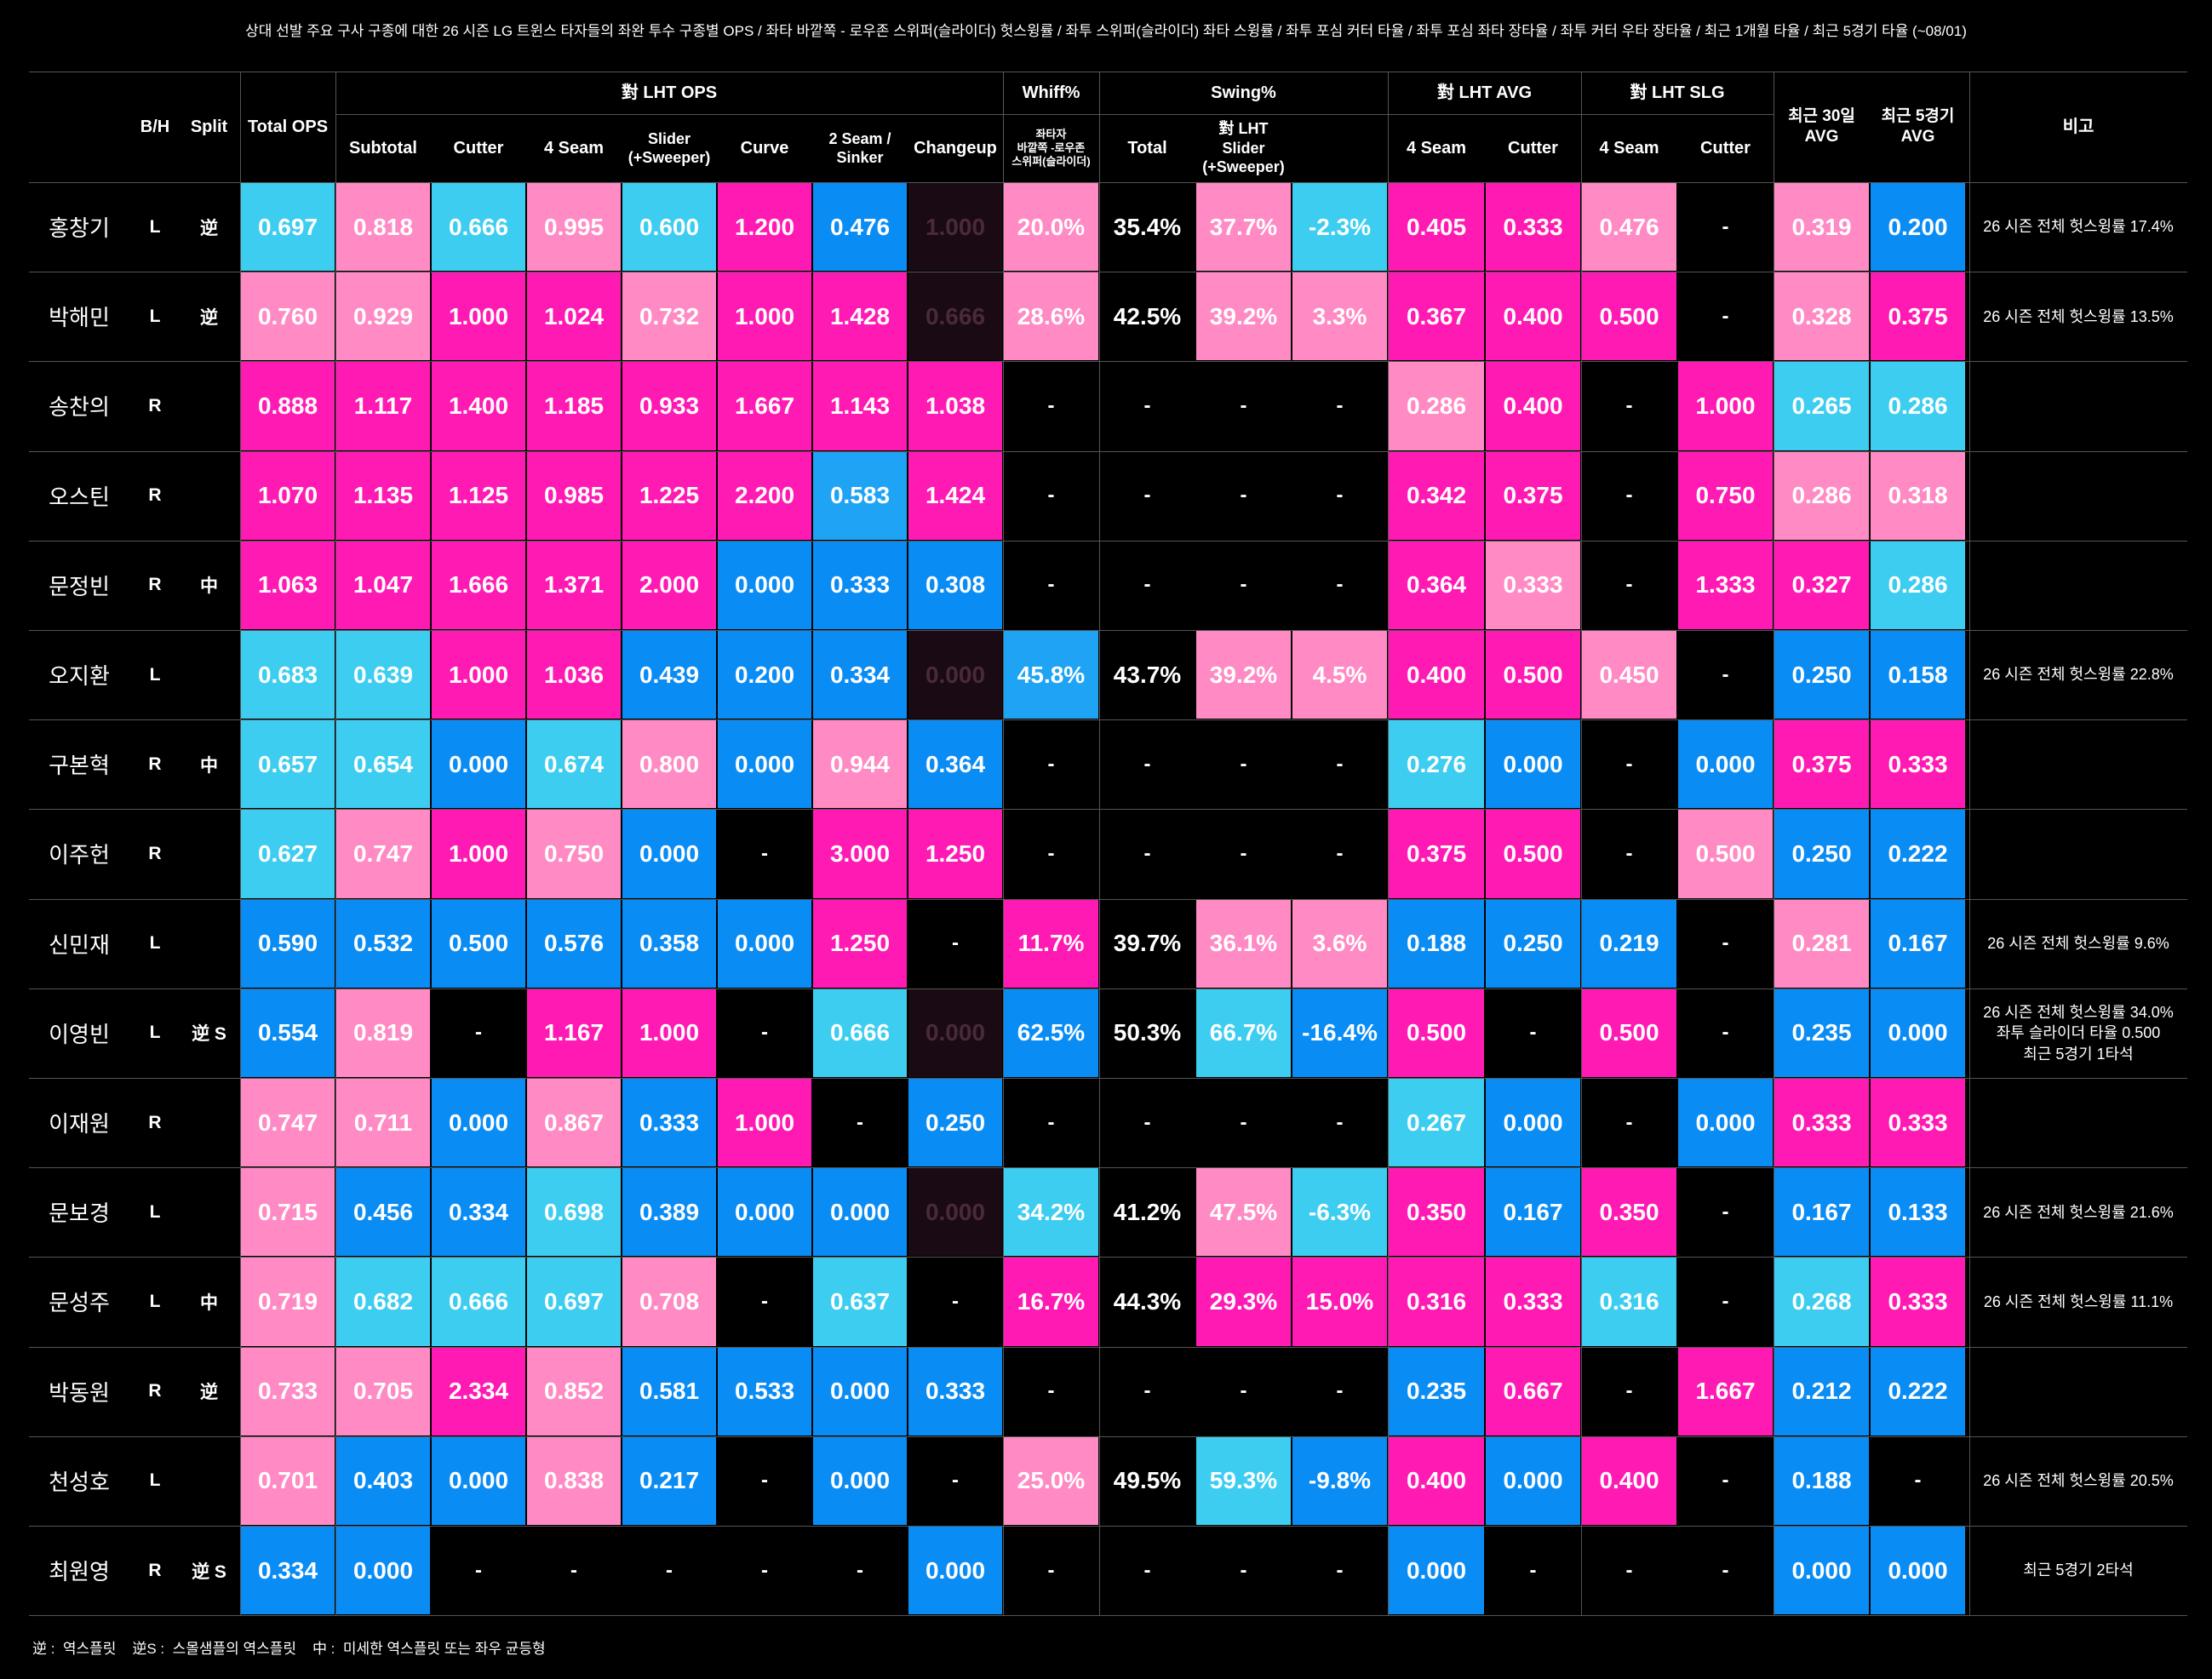 The image size is (2212, 1679). Describe the element at coordinates (288, 1212) in the screenshot. I see `table-cell: 0.715` at that location.